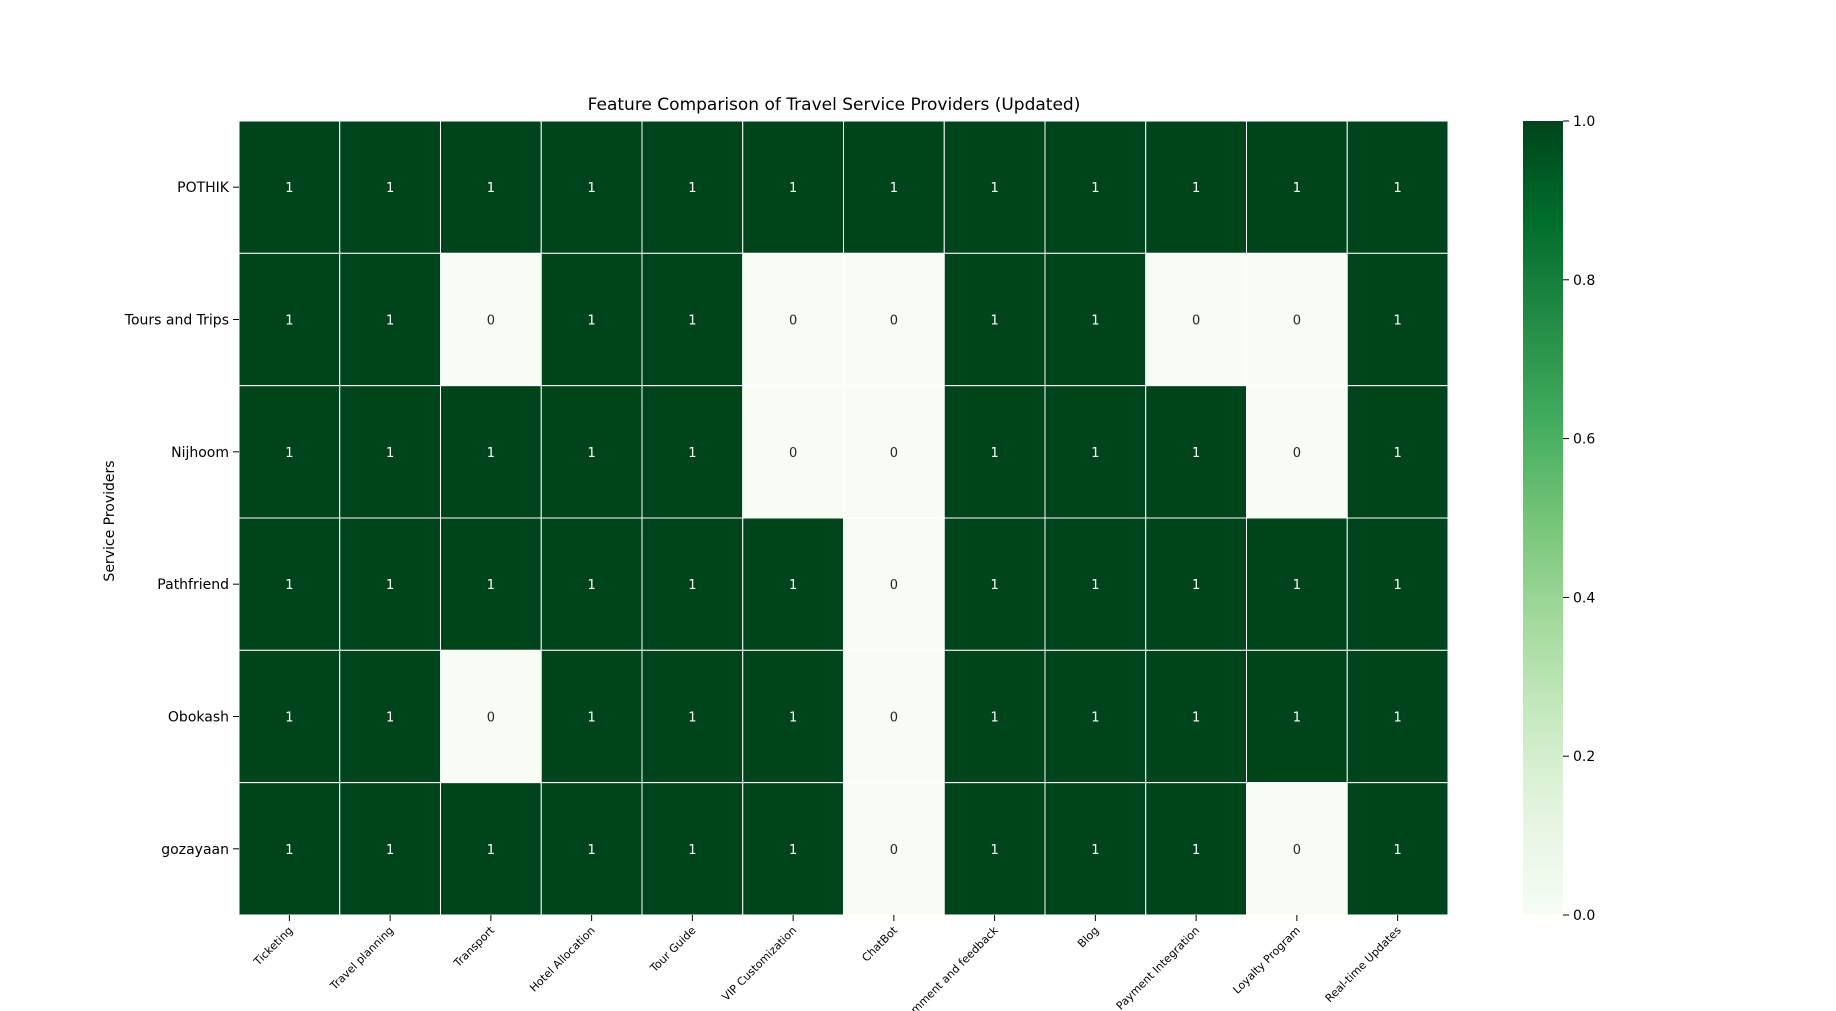 The height and width of the screenshot is (1011, 1836). What do you see at coordinates (1363, 964) in the screenshot?
I see `column-tick-label: Real-time Updates` at bounding box center [1363, 964].